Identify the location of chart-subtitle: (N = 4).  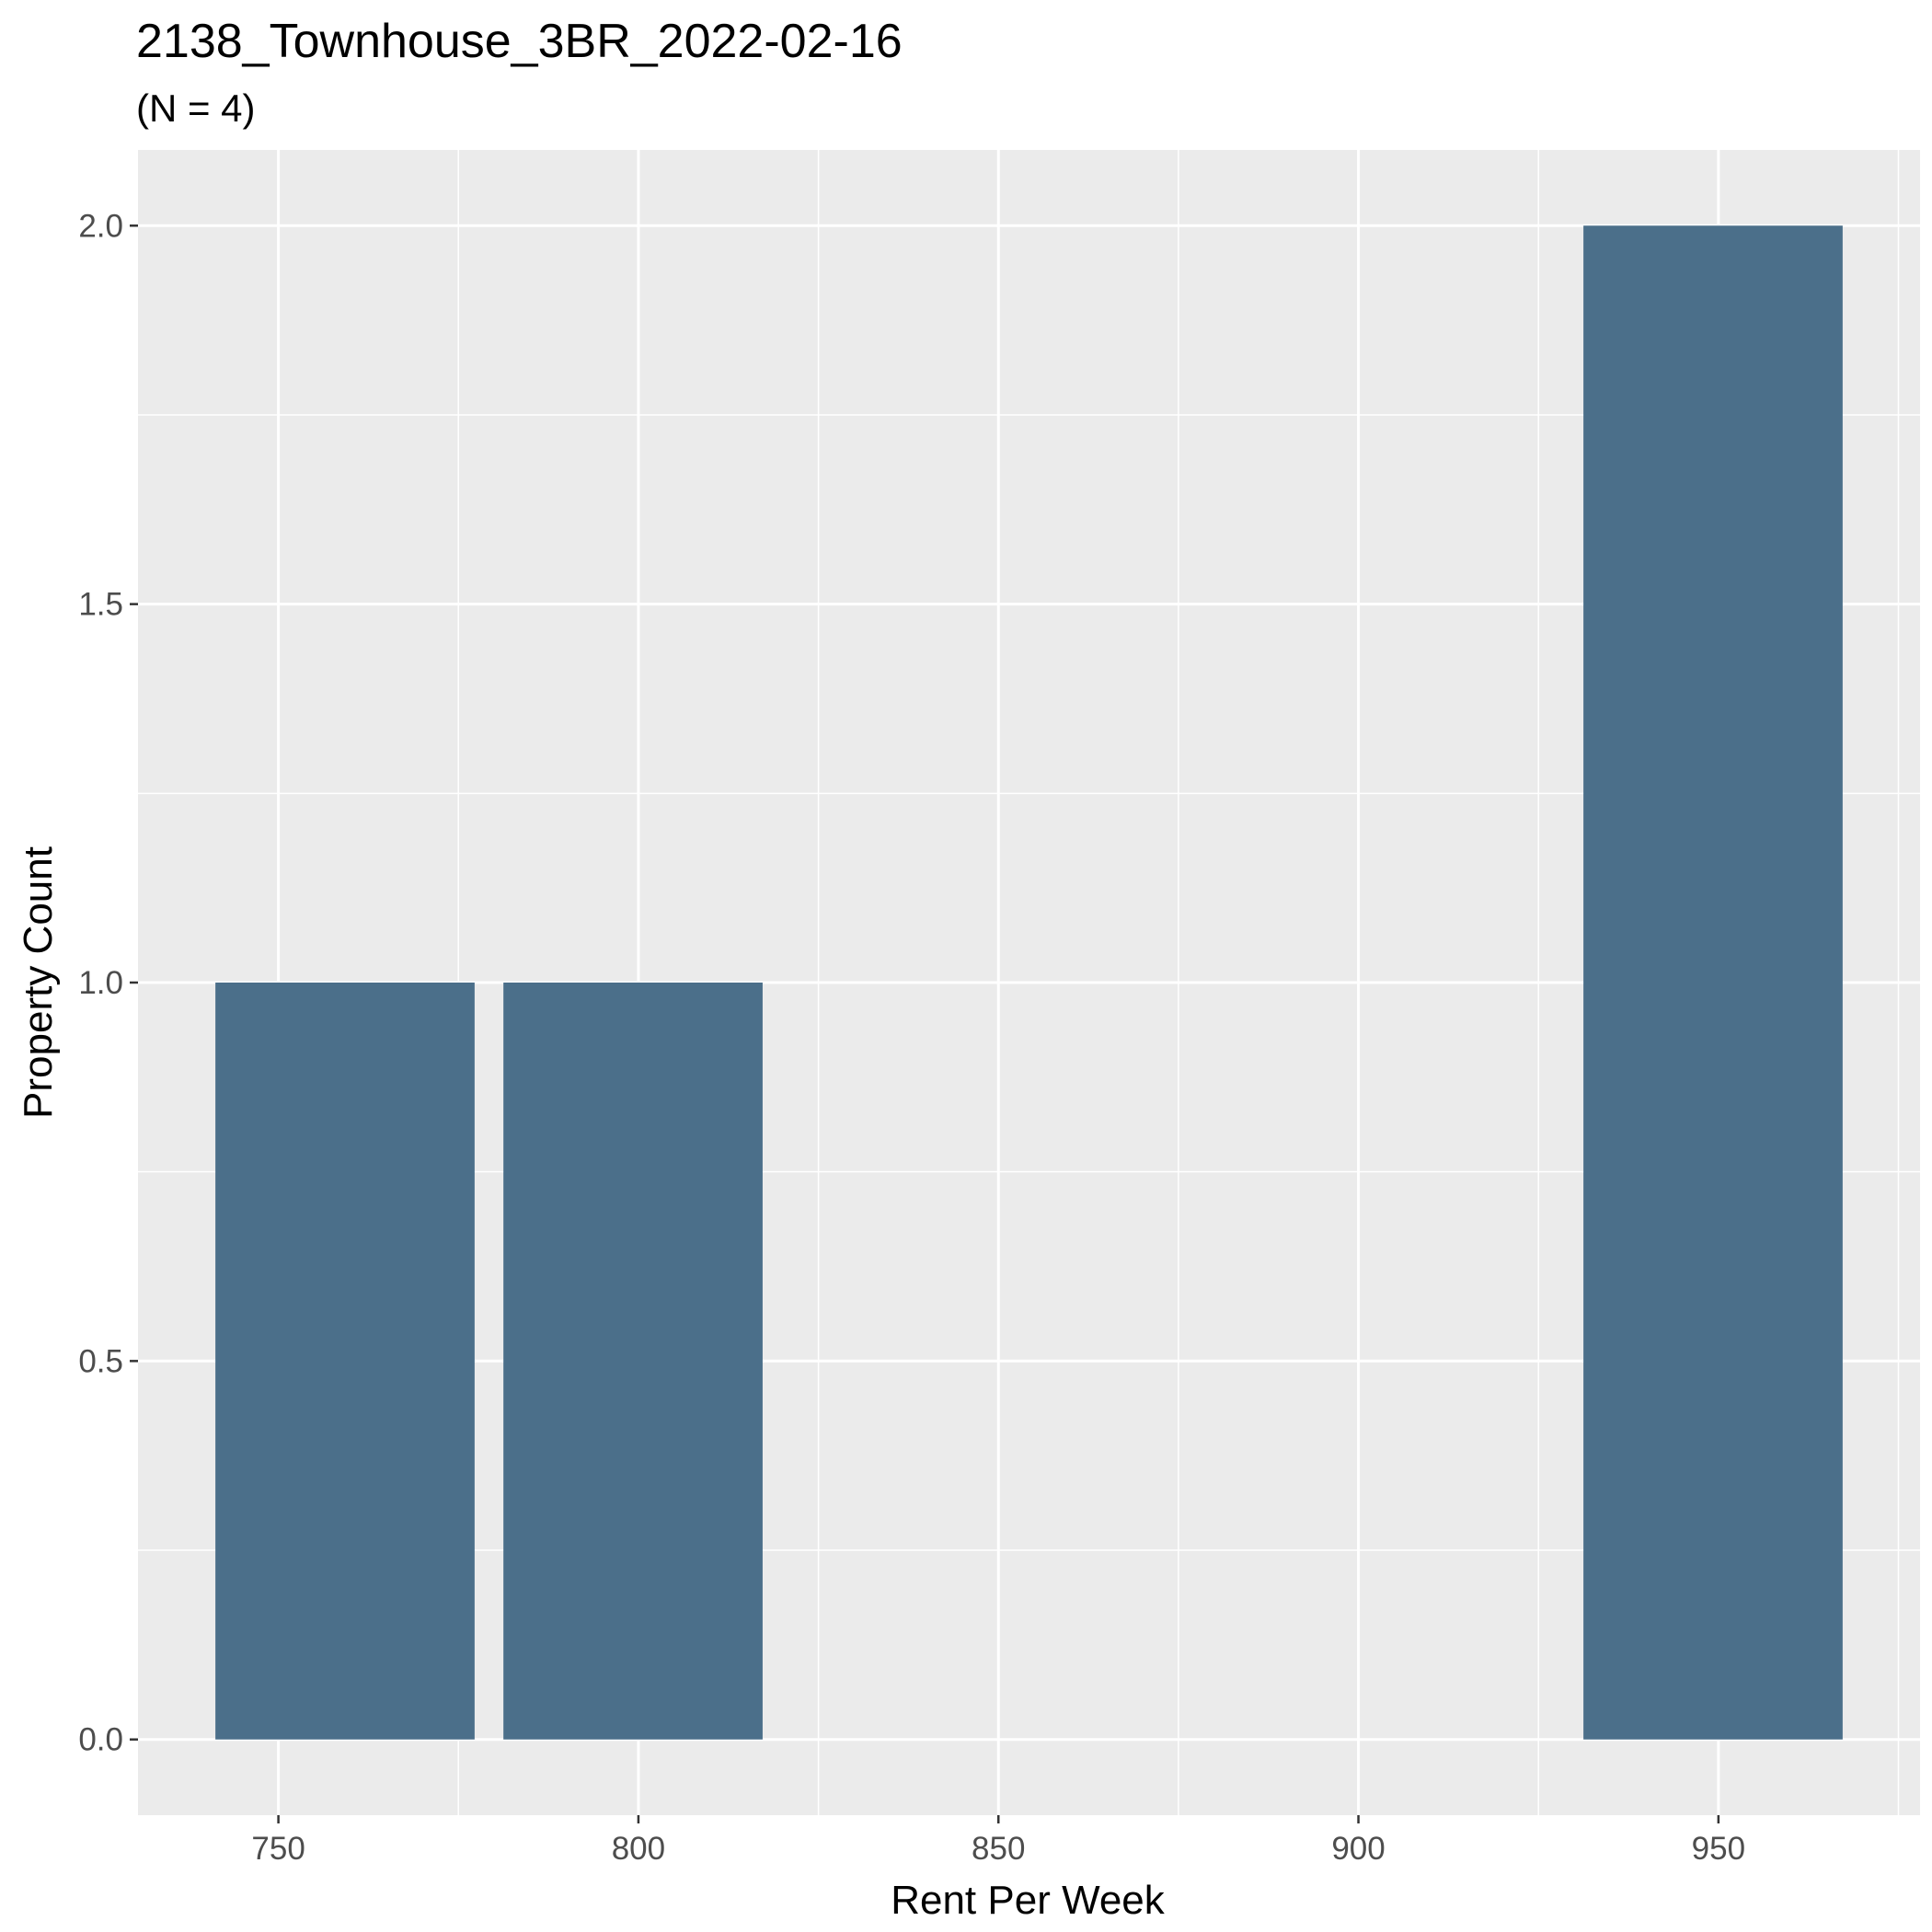
(196, 108).